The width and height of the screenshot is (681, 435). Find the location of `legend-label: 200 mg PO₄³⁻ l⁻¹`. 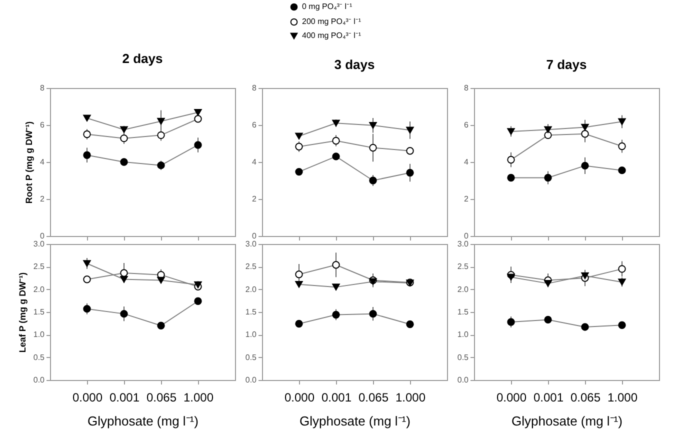

legend-label: 200 mg PO₄³⁻ l⁻¹ is located at coordinates (332, 21).